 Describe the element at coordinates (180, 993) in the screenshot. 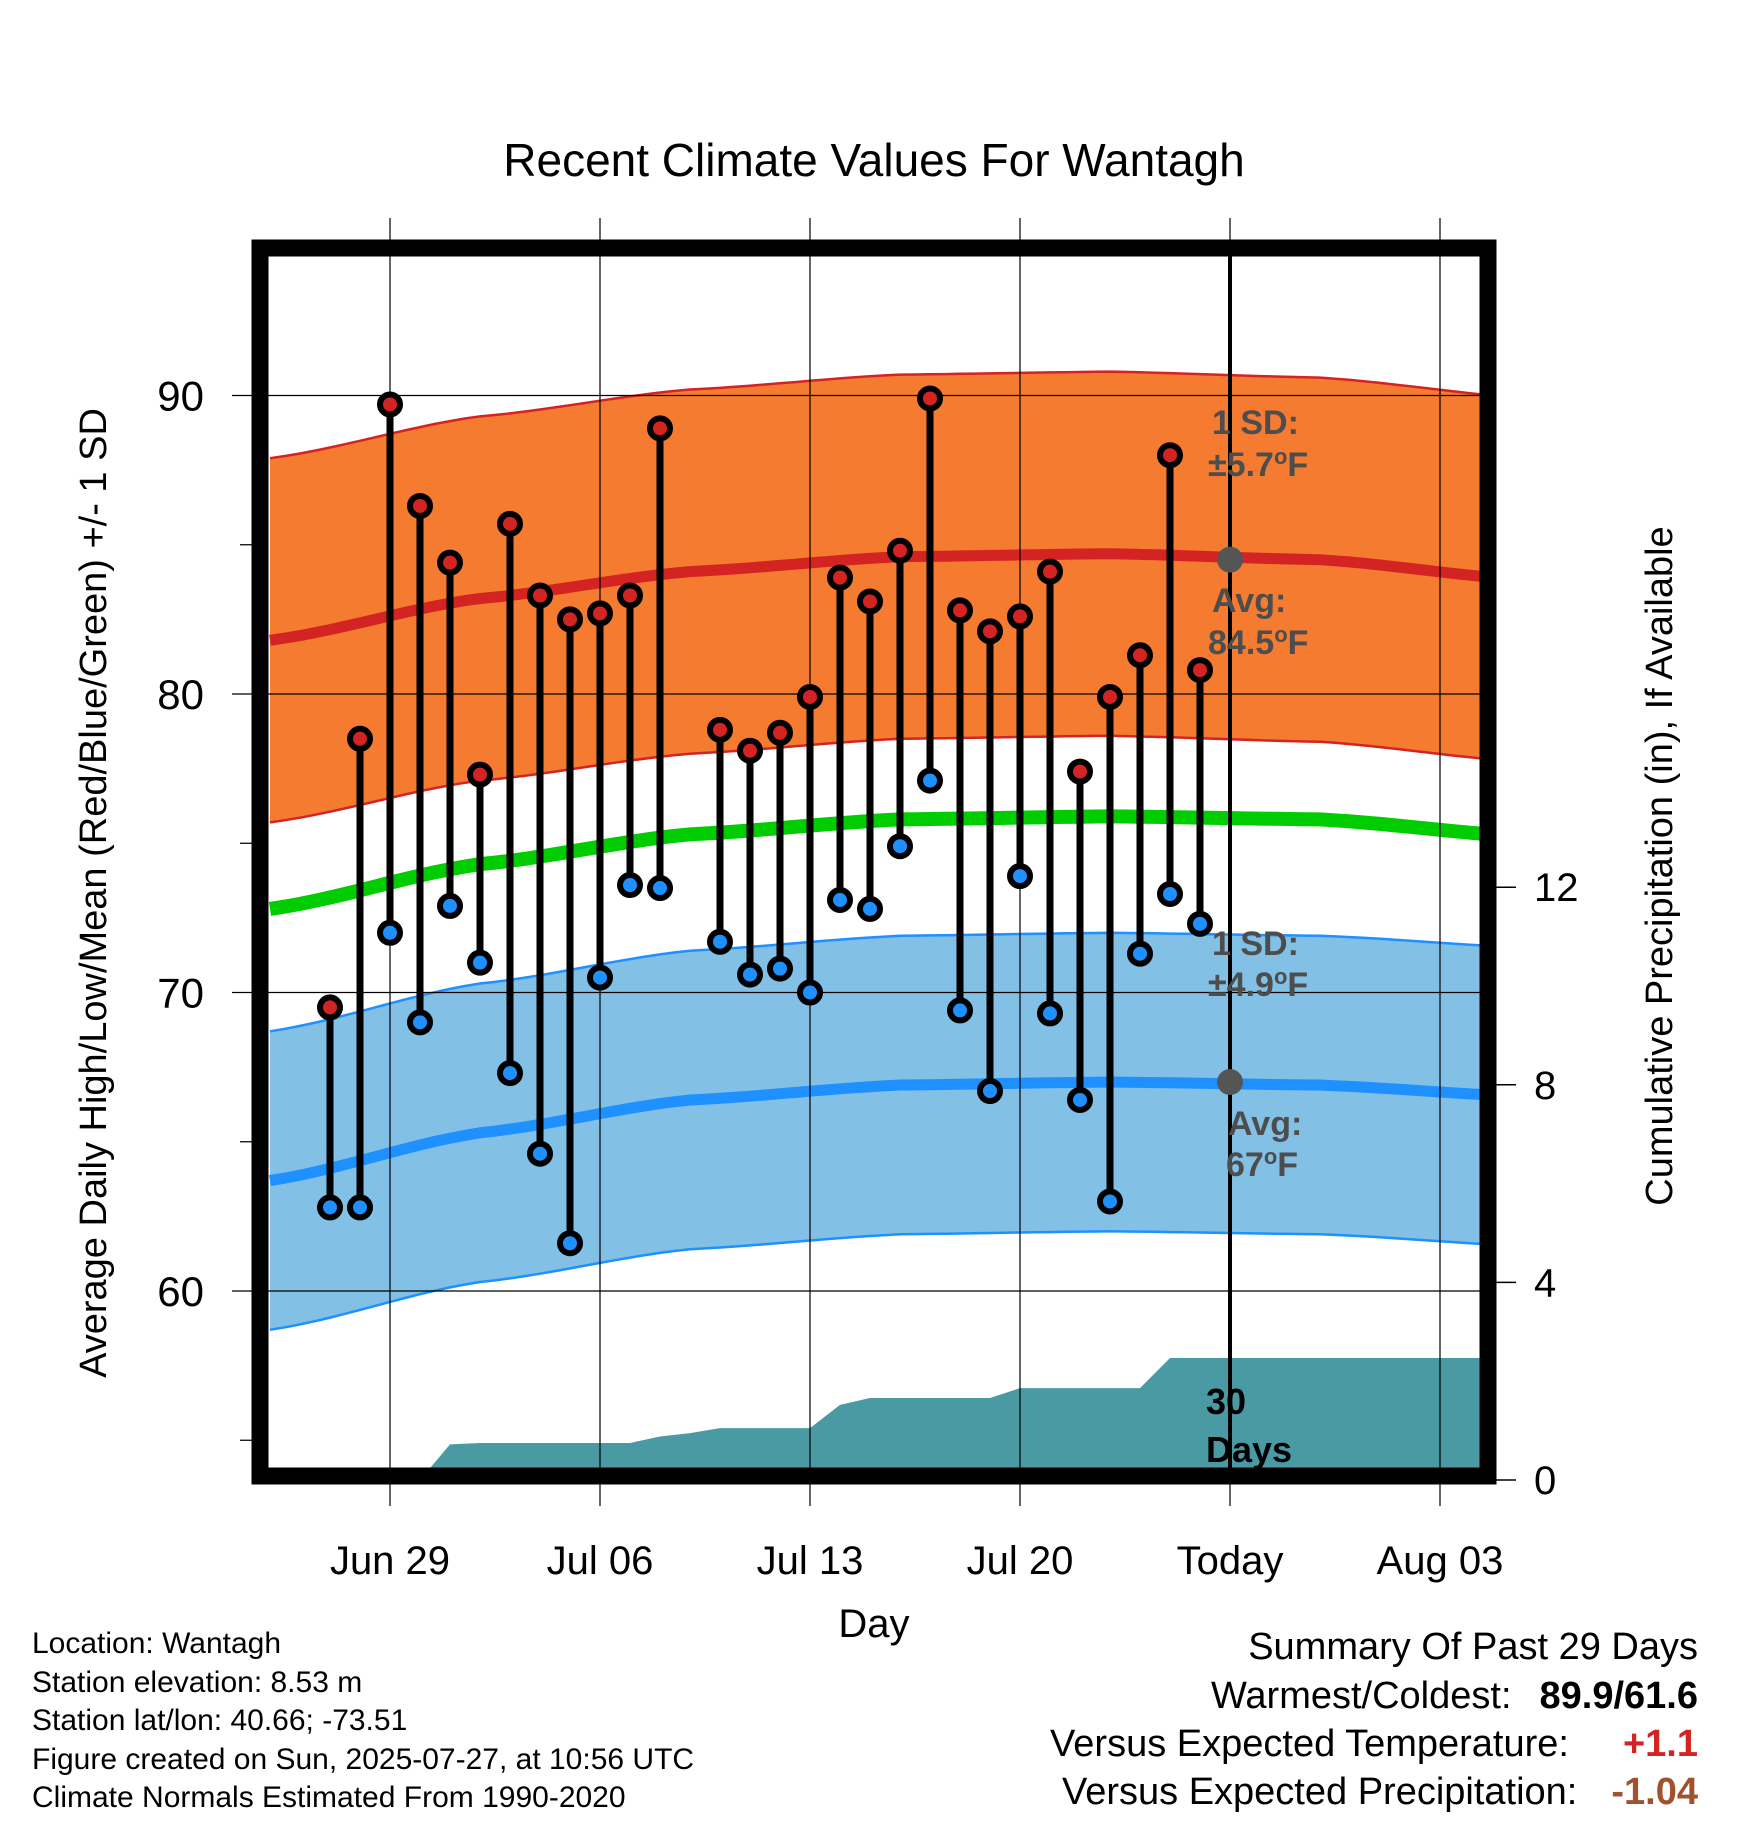

I see `y-left-tick-label: 70` at that location.